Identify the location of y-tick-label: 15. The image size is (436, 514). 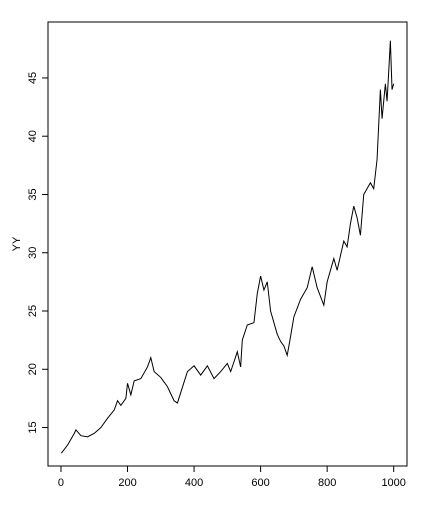
(33, 427).